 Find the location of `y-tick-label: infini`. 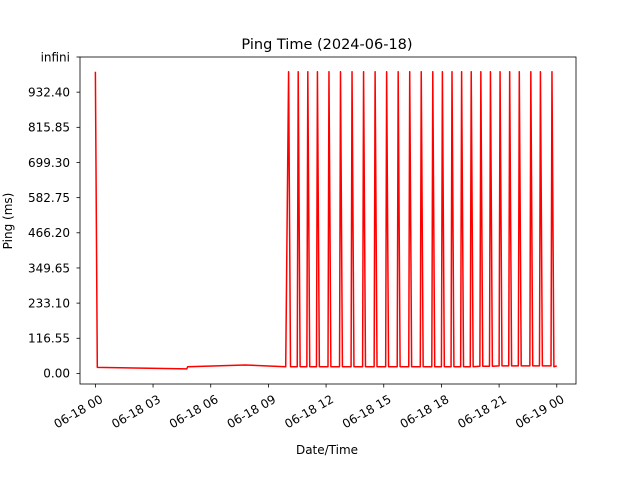

y-tick-label: infini is located at coordinates (55, 57).